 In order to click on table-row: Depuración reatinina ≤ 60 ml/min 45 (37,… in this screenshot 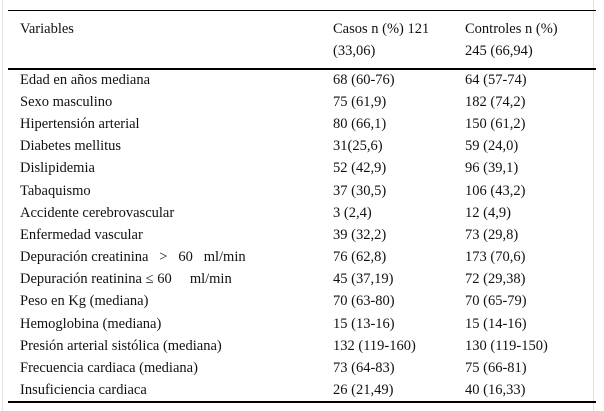, I will do `click(302, 280)`.